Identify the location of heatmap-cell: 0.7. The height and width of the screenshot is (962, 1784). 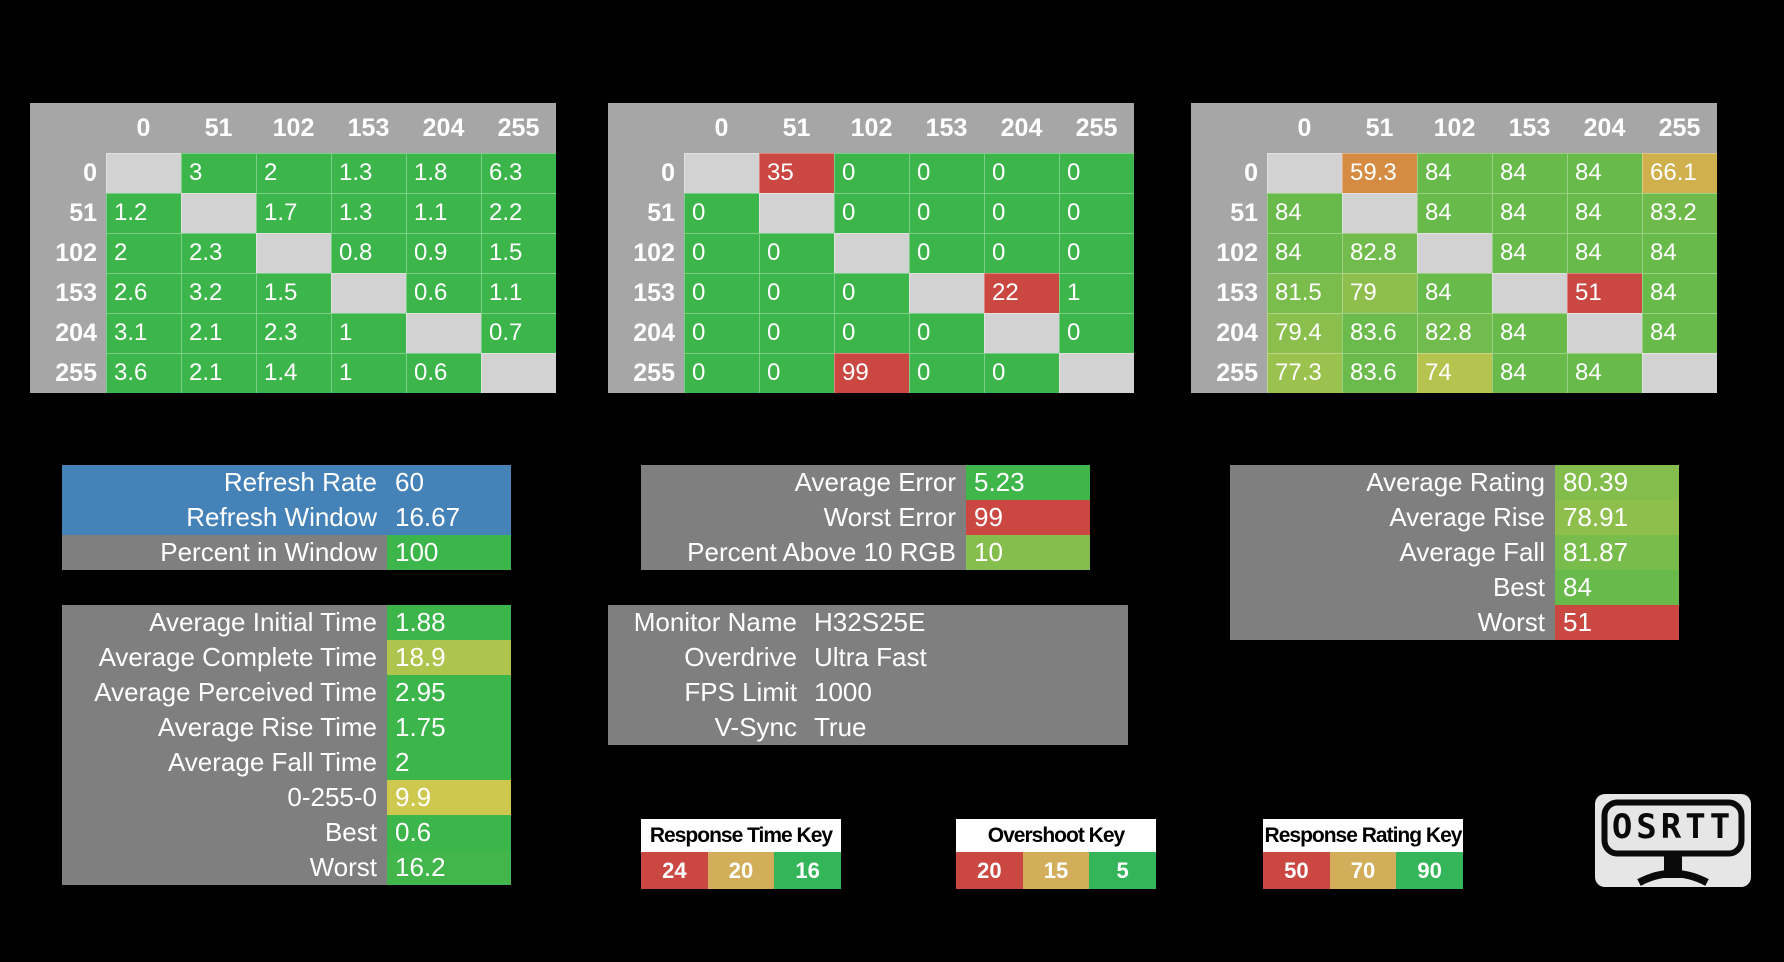
(518, 333).